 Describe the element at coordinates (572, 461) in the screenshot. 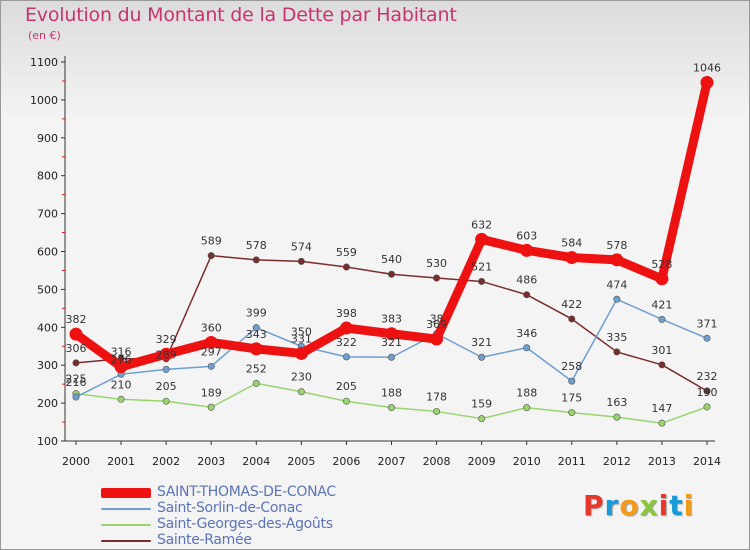

I see `x-tick-label: 2011` at that location.